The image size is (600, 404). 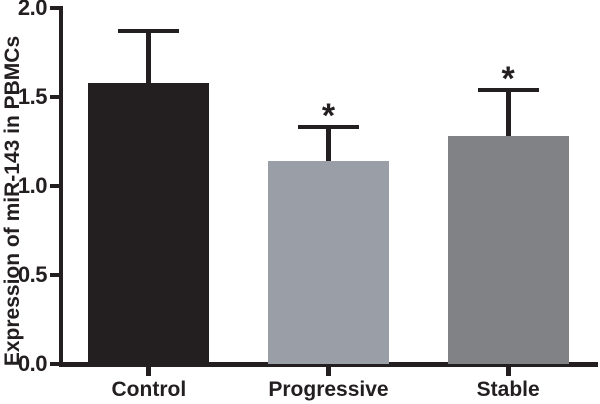 What do you see at coordinates (508, 250) in the screenshot?
I see `data-bar-stable` at bounding box center [508, 250].